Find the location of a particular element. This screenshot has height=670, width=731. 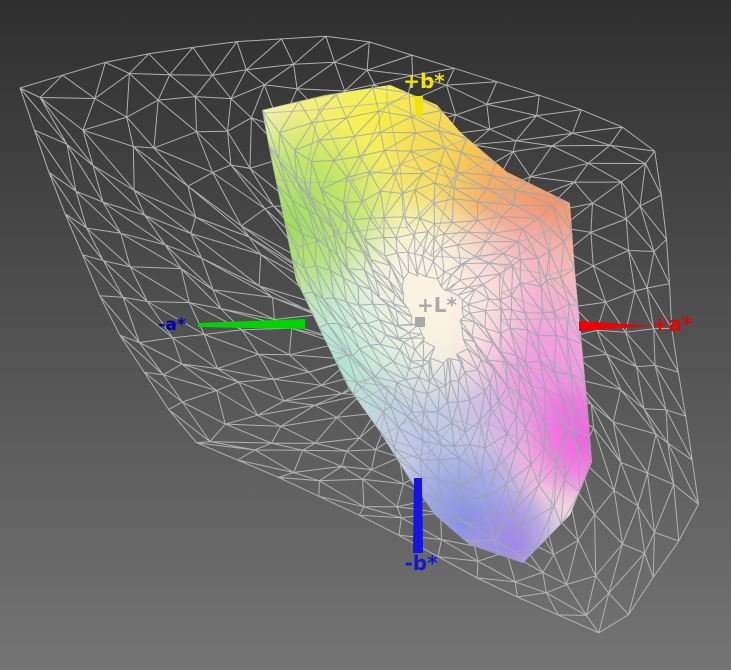

axis-label-minus-a: -a* is located at coordinates (172, 325).